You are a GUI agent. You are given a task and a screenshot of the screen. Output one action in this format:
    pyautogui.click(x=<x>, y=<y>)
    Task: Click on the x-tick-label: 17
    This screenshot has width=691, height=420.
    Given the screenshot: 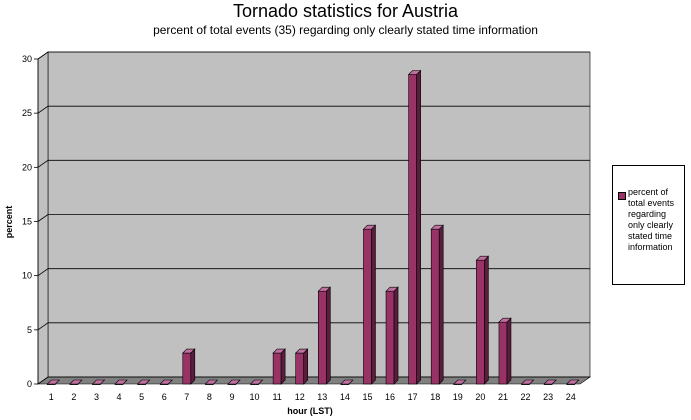 What is the action you would take?
    pyautogui.click(x=413, y=397)
    